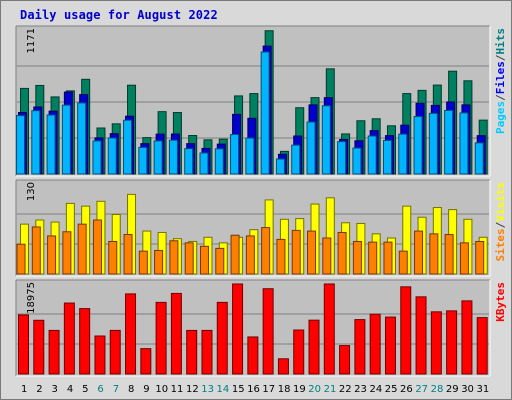  What do you see at coordinates (31, 40) in the screenshot?
I see `y-max-label: 1171` at bounding box center [31, 40].